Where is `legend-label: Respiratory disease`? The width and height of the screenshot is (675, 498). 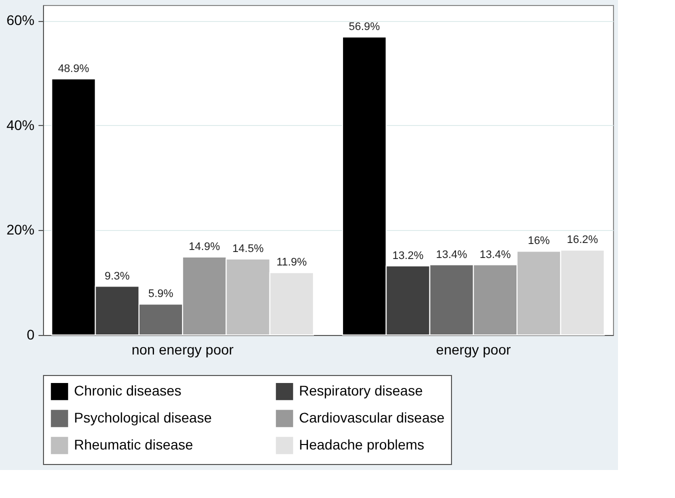 legend-label: Respiratory disease is located at coordinates (361, 390).